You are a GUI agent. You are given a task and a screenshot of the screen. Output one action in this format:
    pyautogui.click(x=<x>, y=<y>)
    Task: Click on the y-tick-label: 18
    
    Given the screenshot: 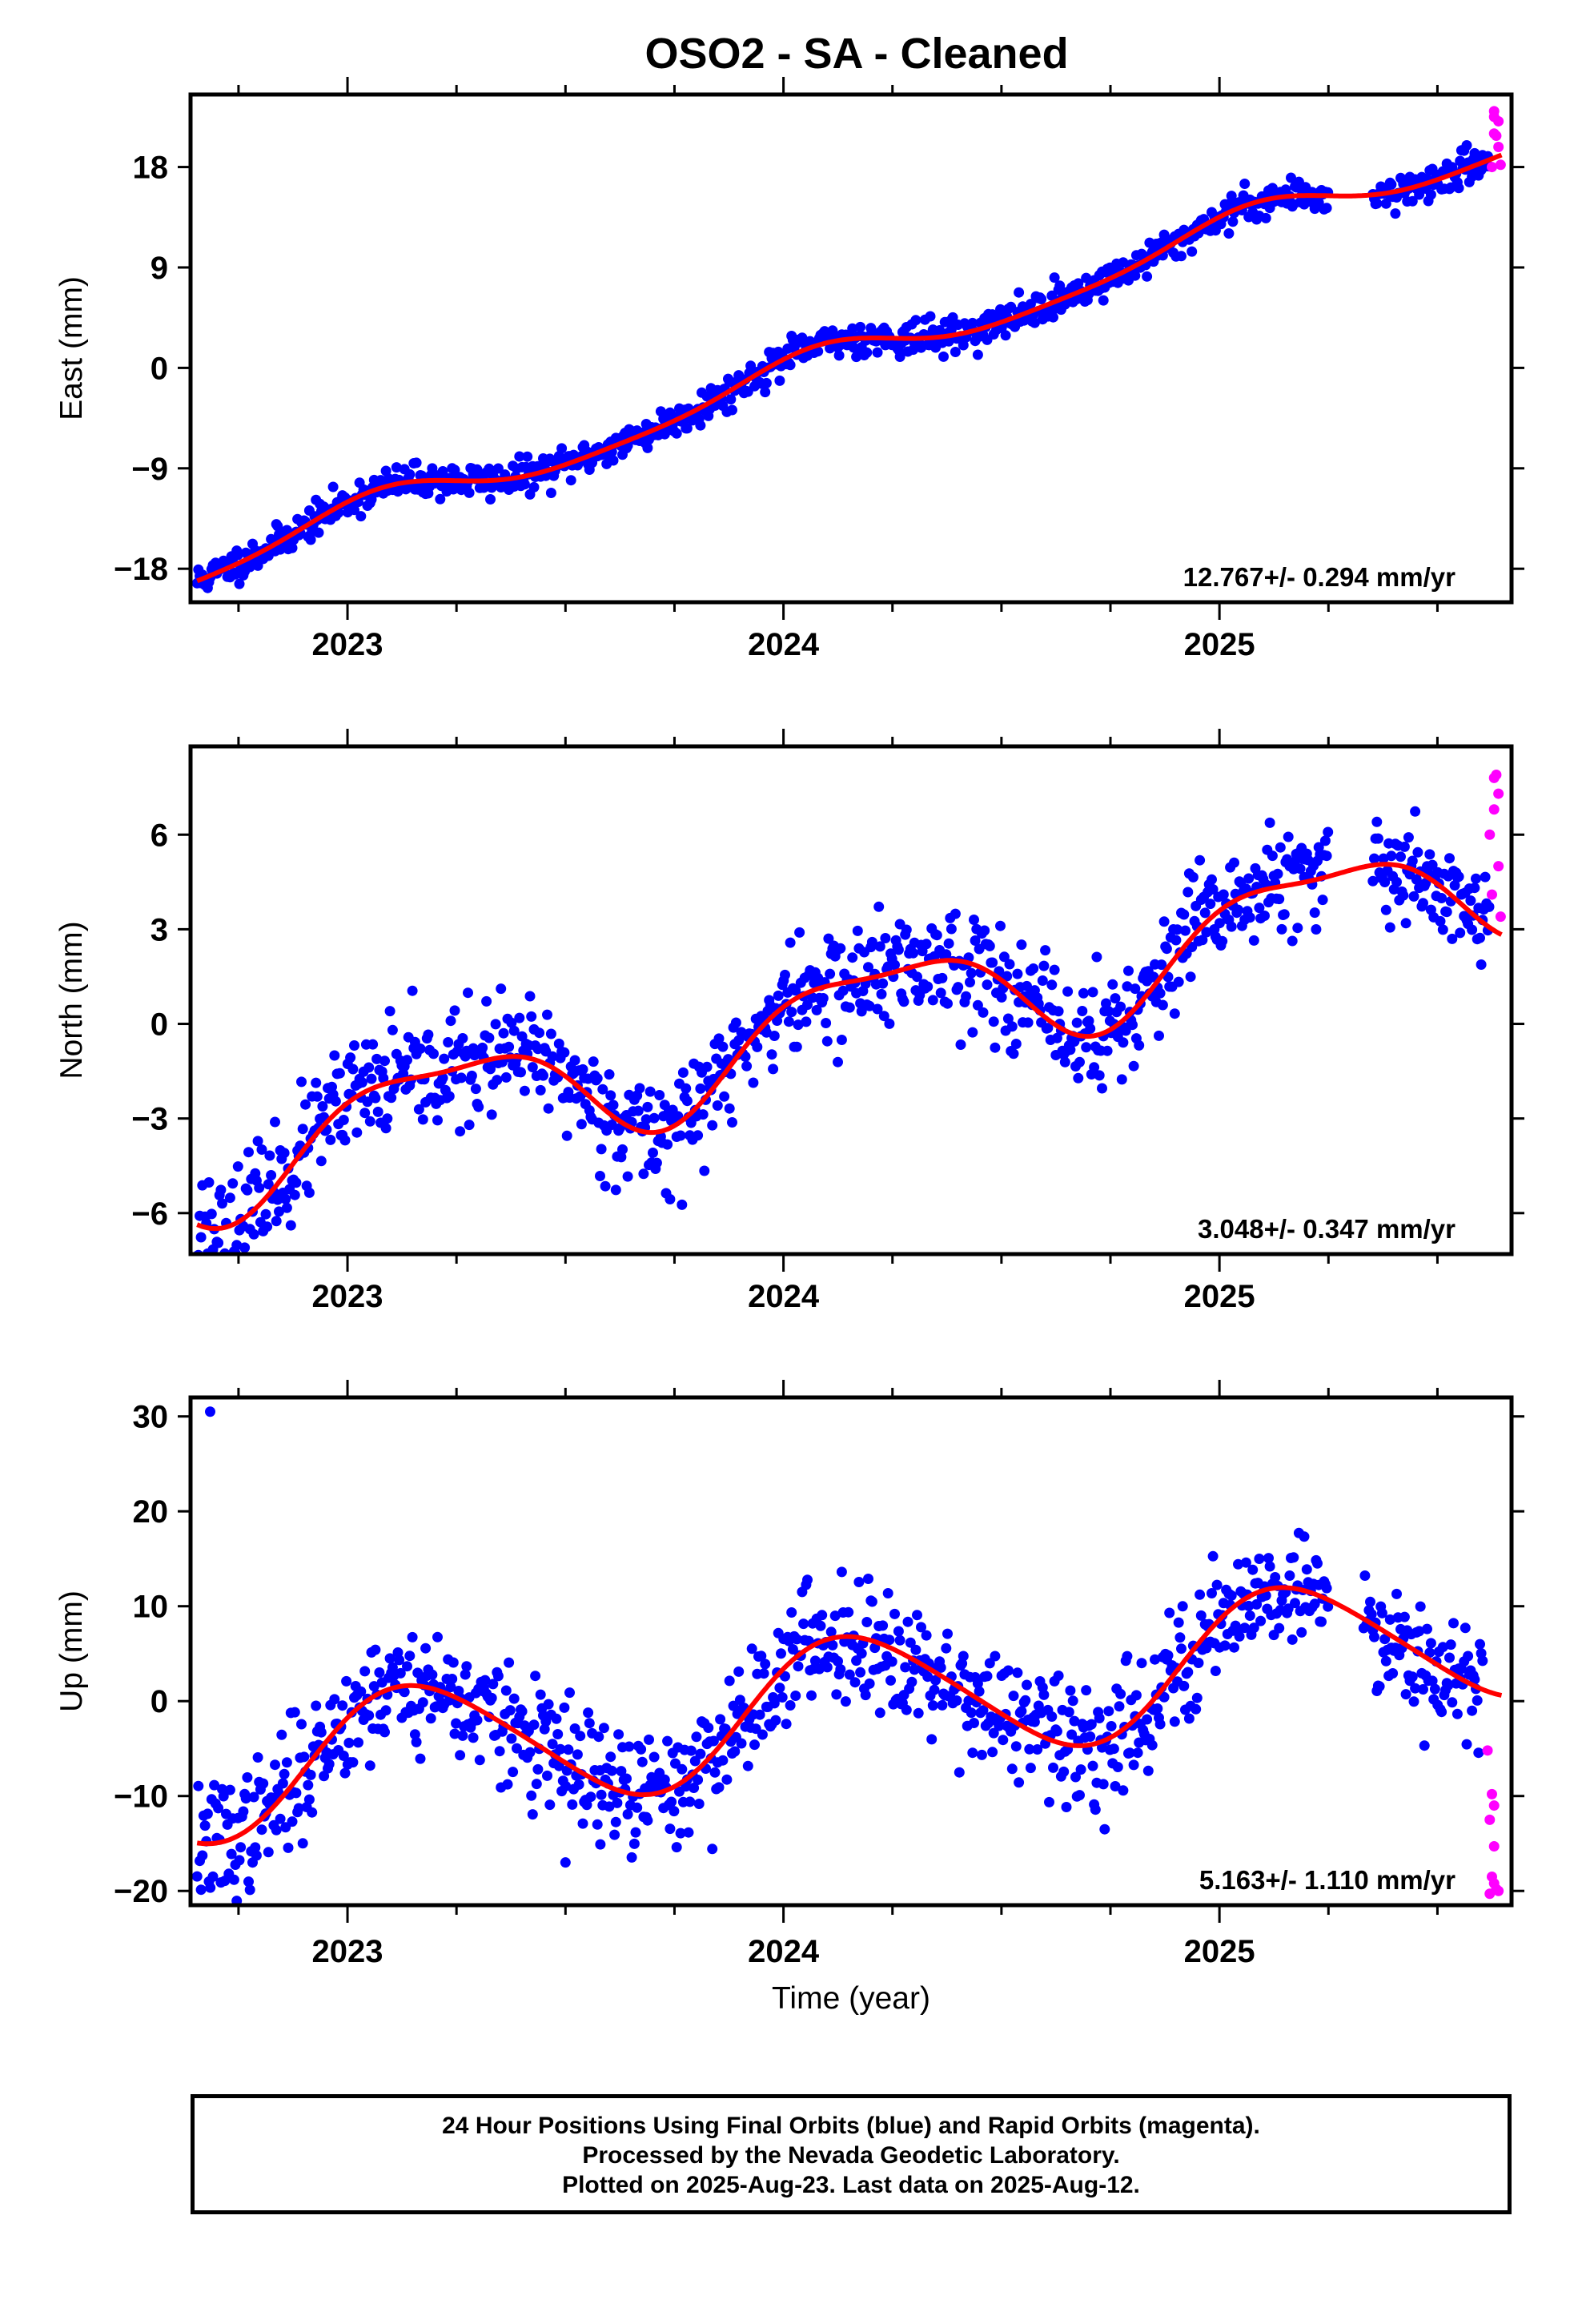 What is the action you would take?
    pyautogui.click(x=151, y=168)
    